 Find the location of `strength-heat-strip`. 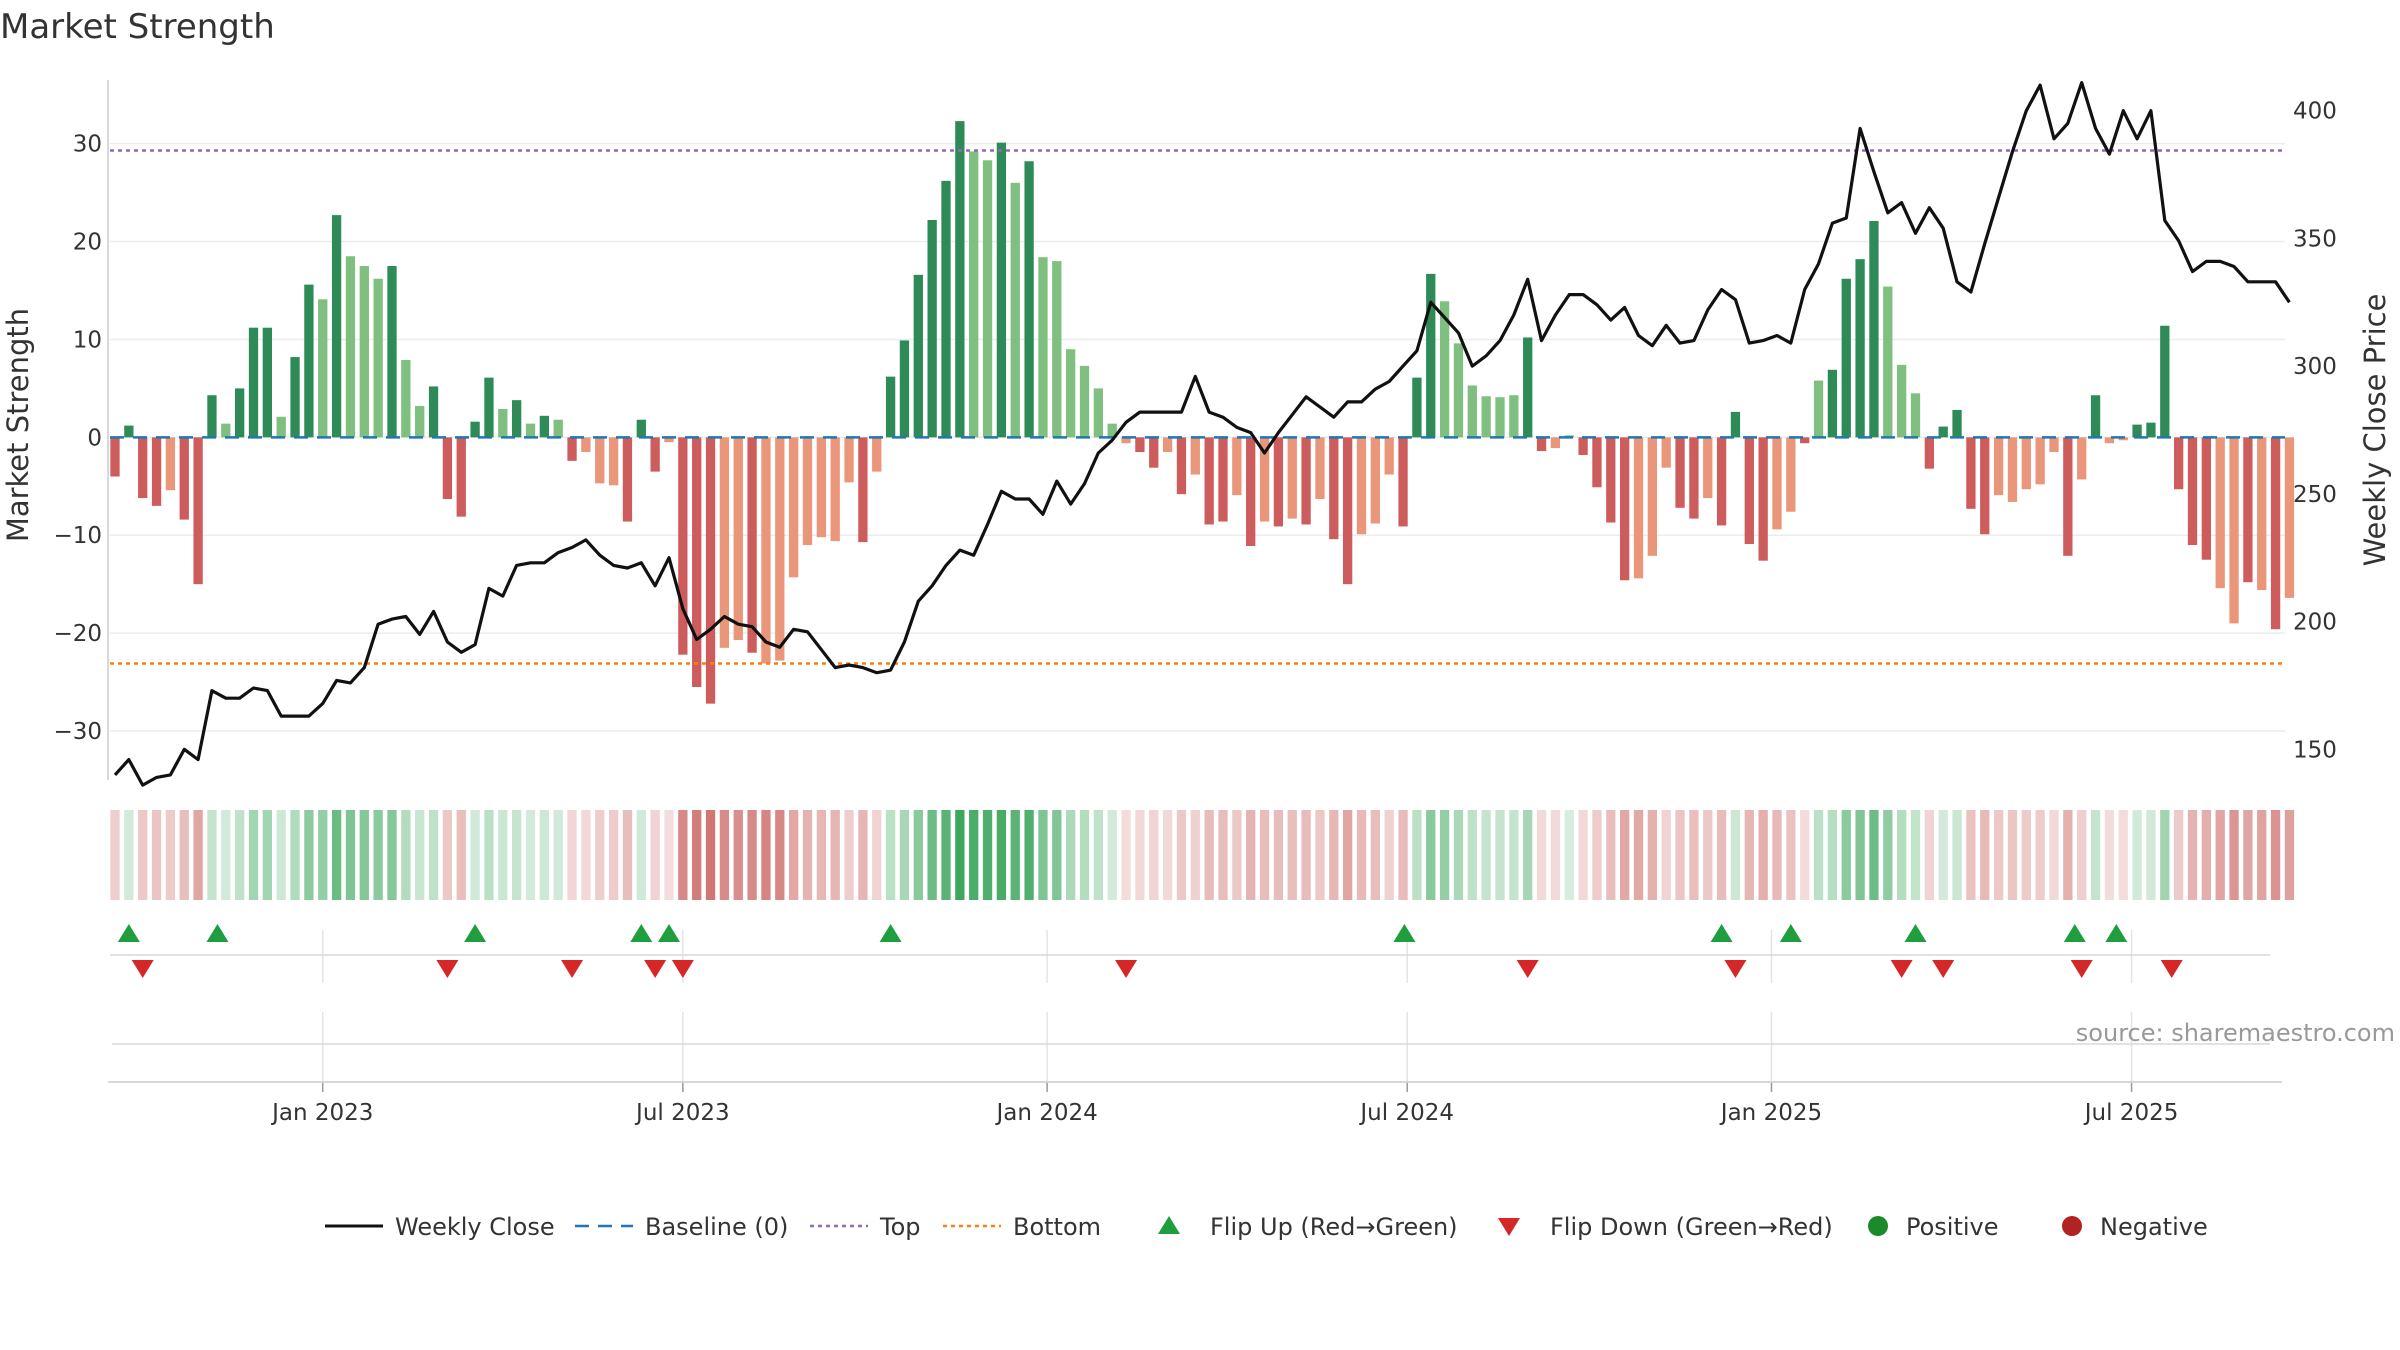

strength-heat-strip is located at coordinates (1202, 855).